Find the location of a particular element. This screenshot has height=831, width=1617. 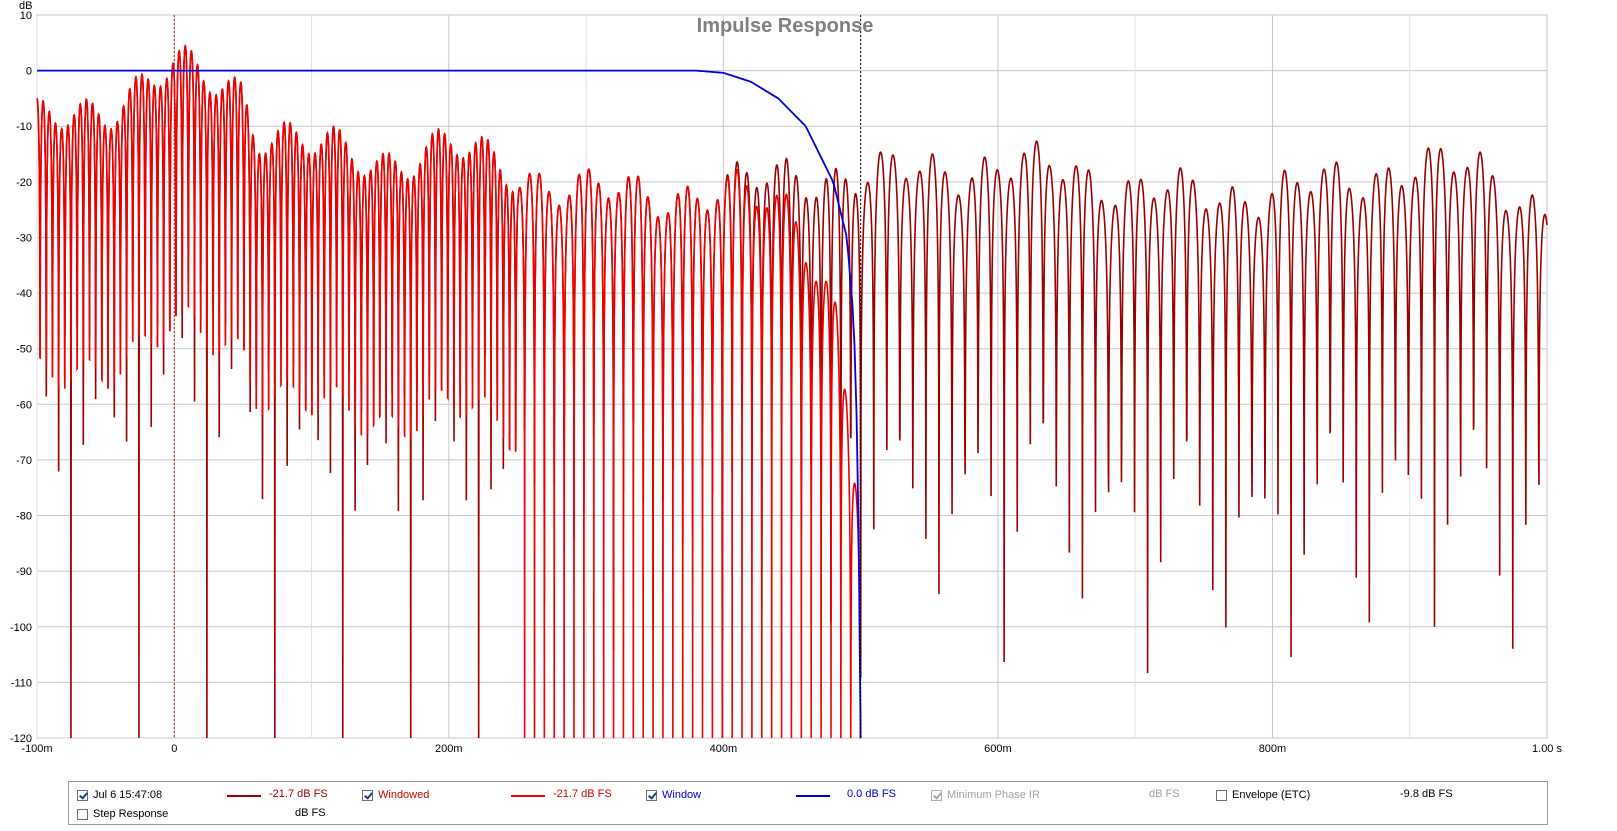

legend-value-step-response: dB FS is located at coordinates (310, 813).